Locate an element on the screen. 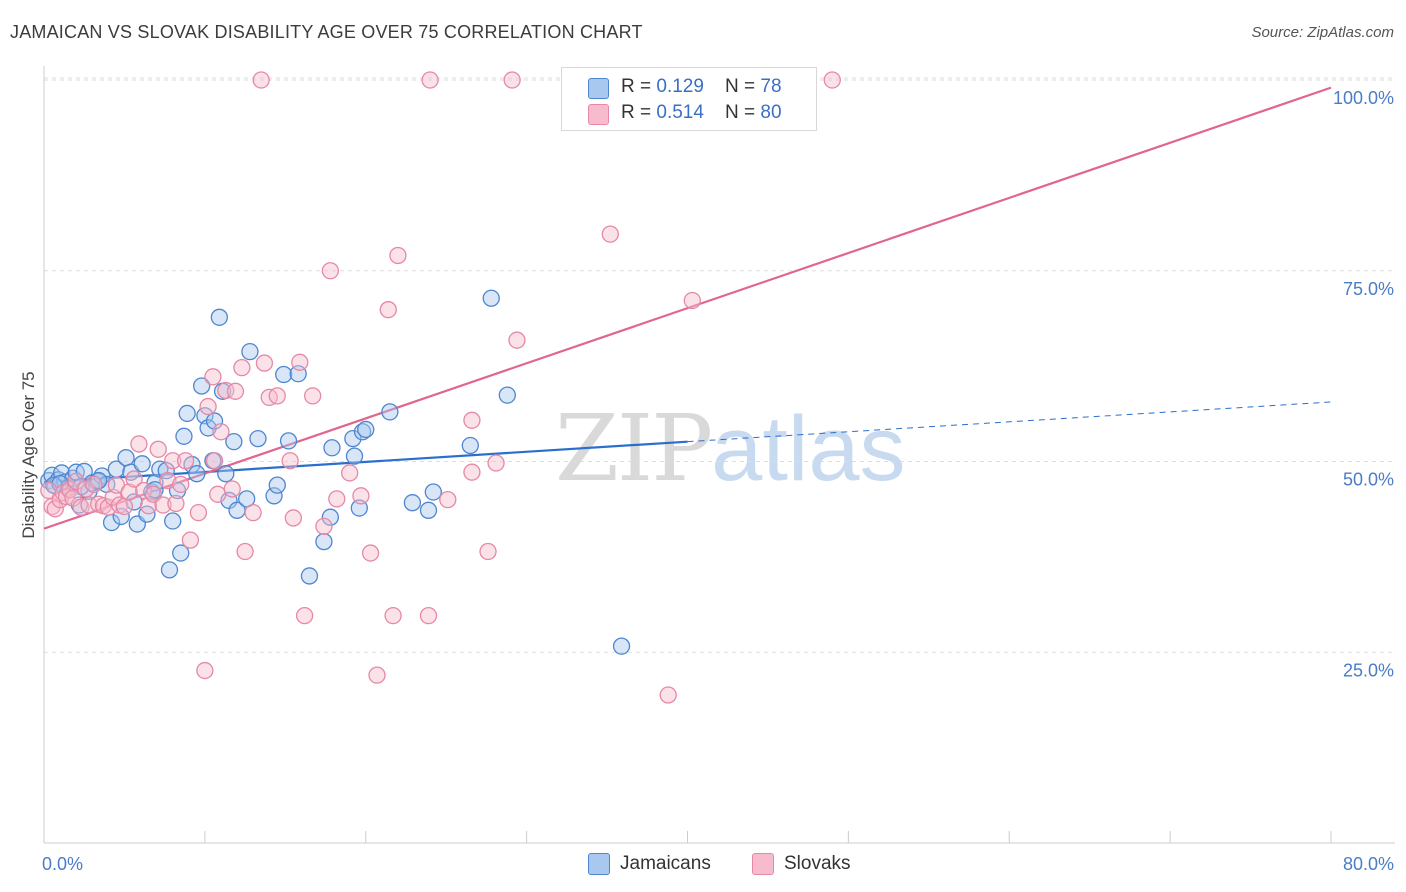 This screenshot has width=1406, height=892. legend-label-jamaicans: Jamaicans is located at coordinates (665, 863).